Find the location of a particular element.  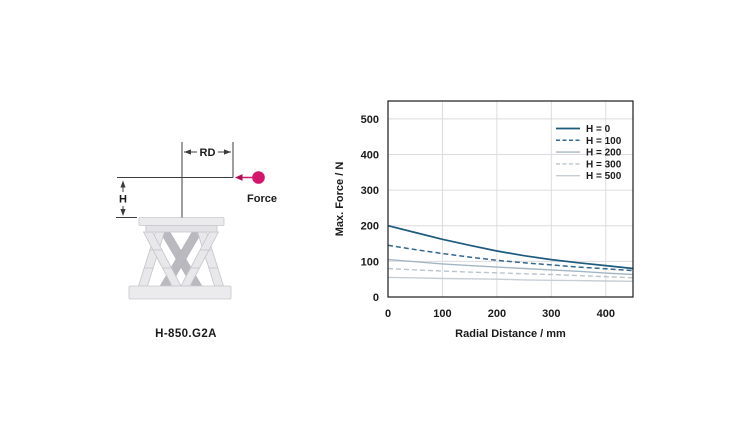

x-tick-label: 400 is located at coordinates (606, 314).